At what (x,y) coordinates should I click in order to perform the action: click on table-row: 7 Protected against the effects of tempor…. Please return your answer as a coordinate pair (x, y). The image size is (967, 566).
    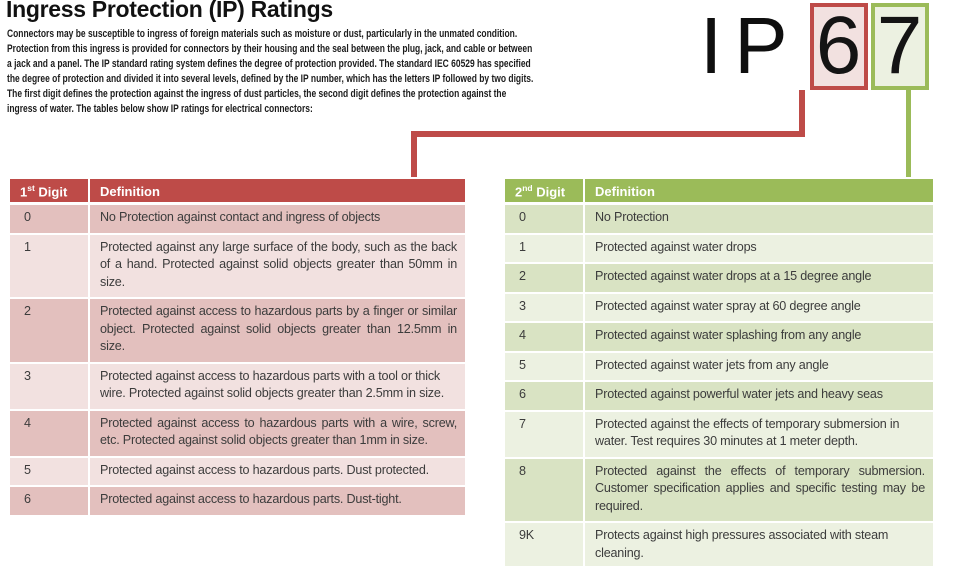
    Looking at the image, I should click on (719, 434).